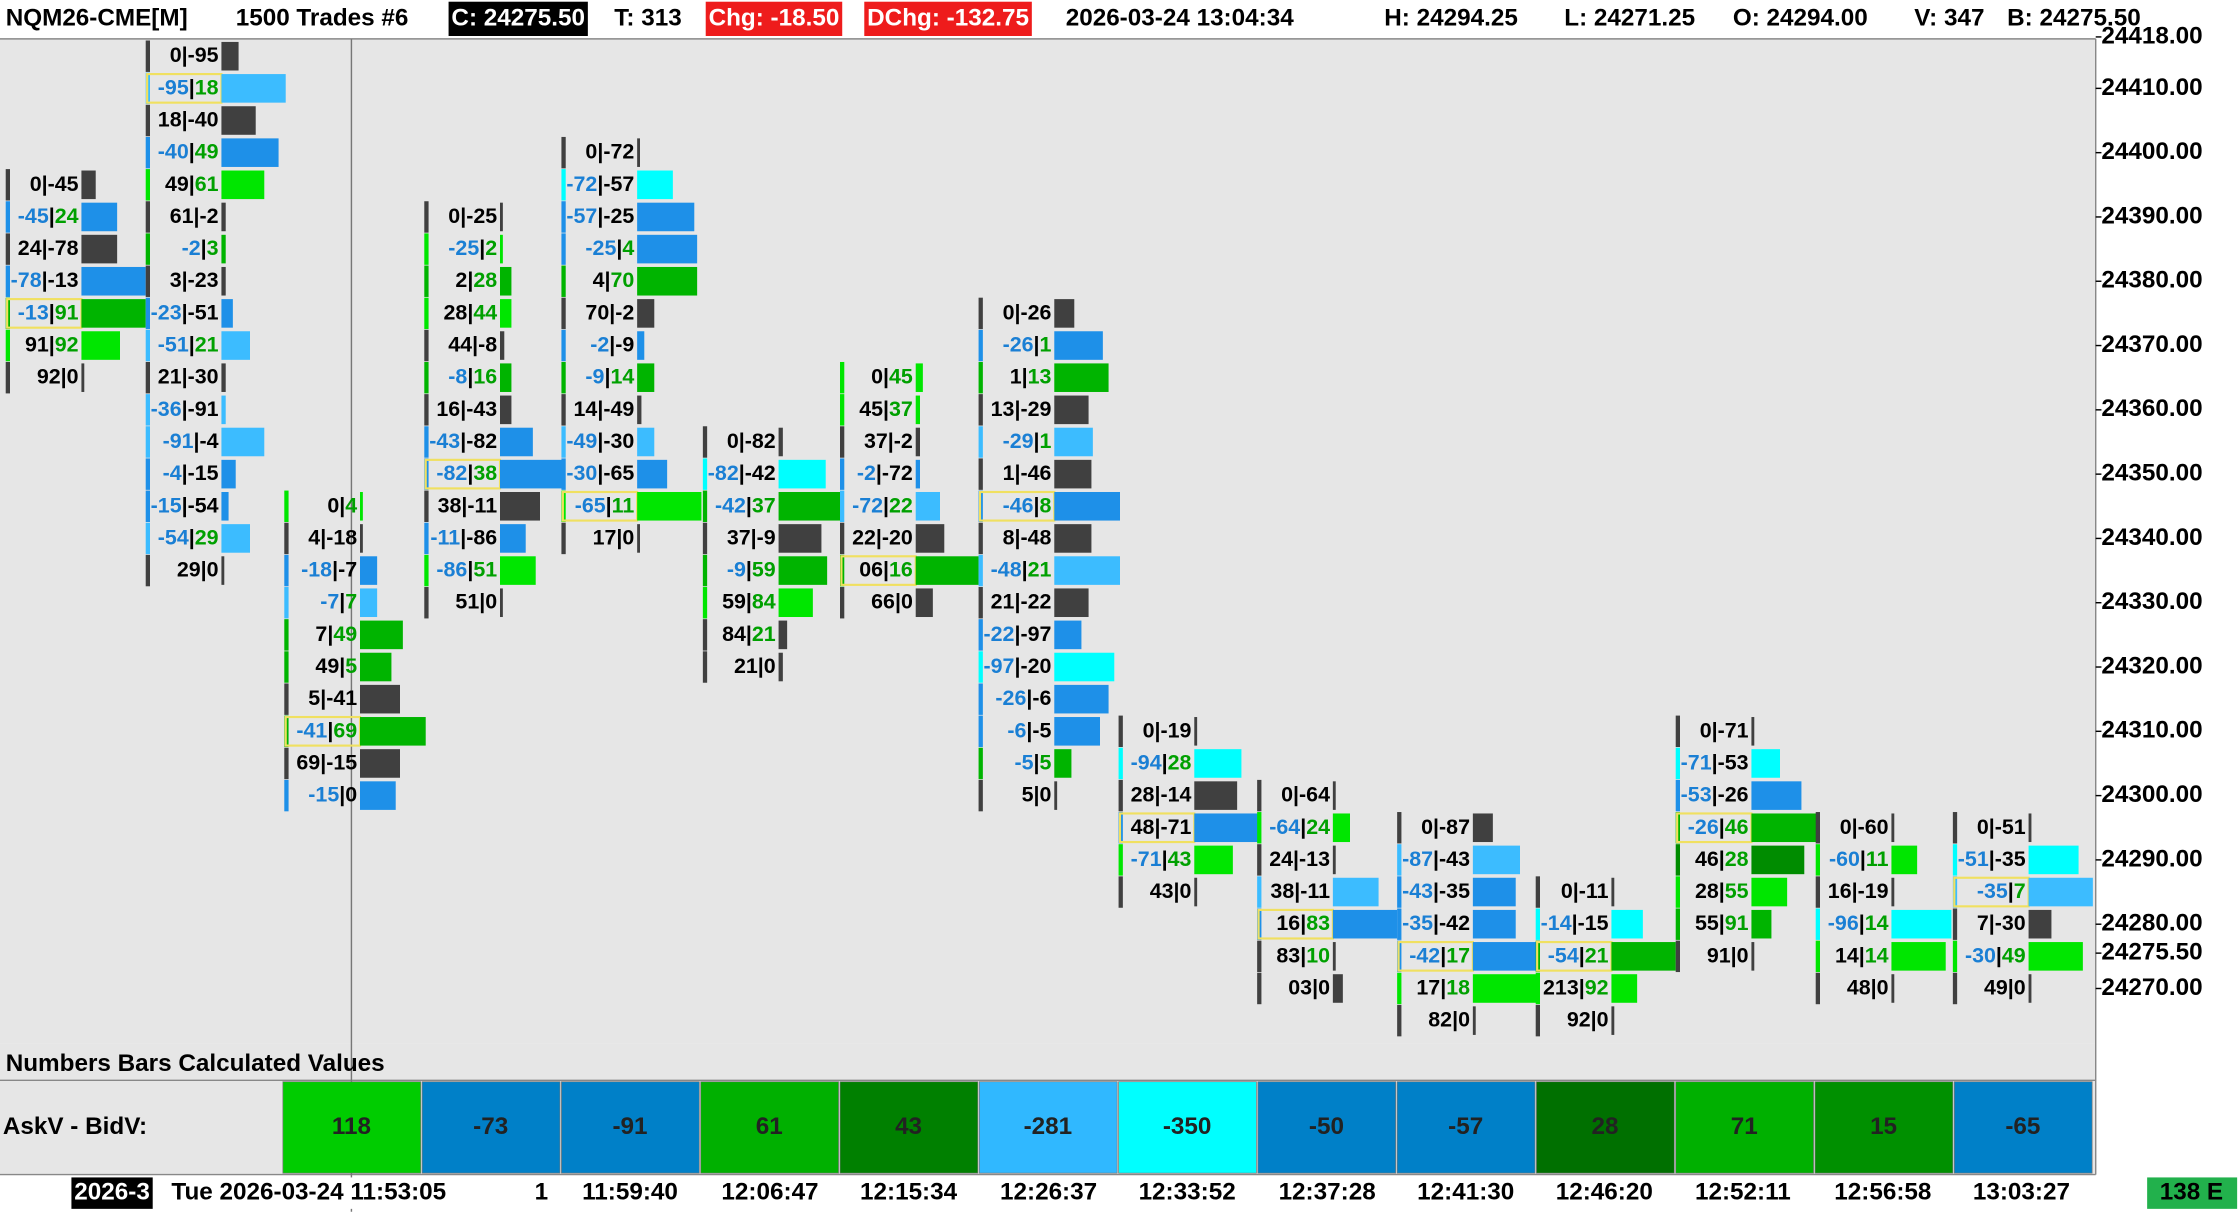  I want to click on cell-text: 0|-19, so click(1167, 730).